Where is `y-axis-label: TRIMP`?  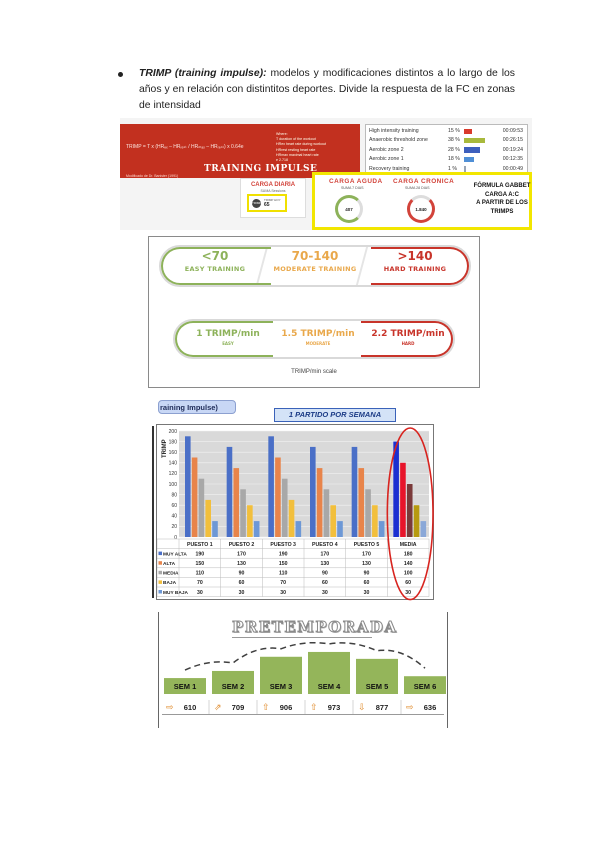 y-axis-label: TRIMP is located at coordinates (165, 448).